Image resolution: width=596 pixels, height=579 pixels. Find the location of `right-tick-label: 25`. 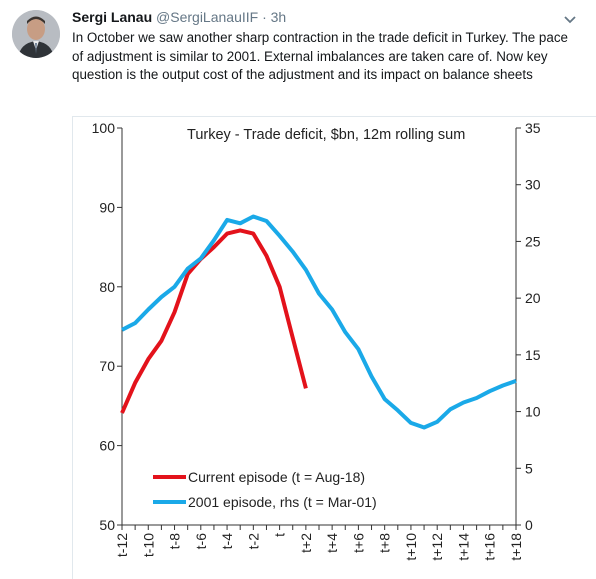

right-tick-label: 25 is located at coordinates (533, 241).